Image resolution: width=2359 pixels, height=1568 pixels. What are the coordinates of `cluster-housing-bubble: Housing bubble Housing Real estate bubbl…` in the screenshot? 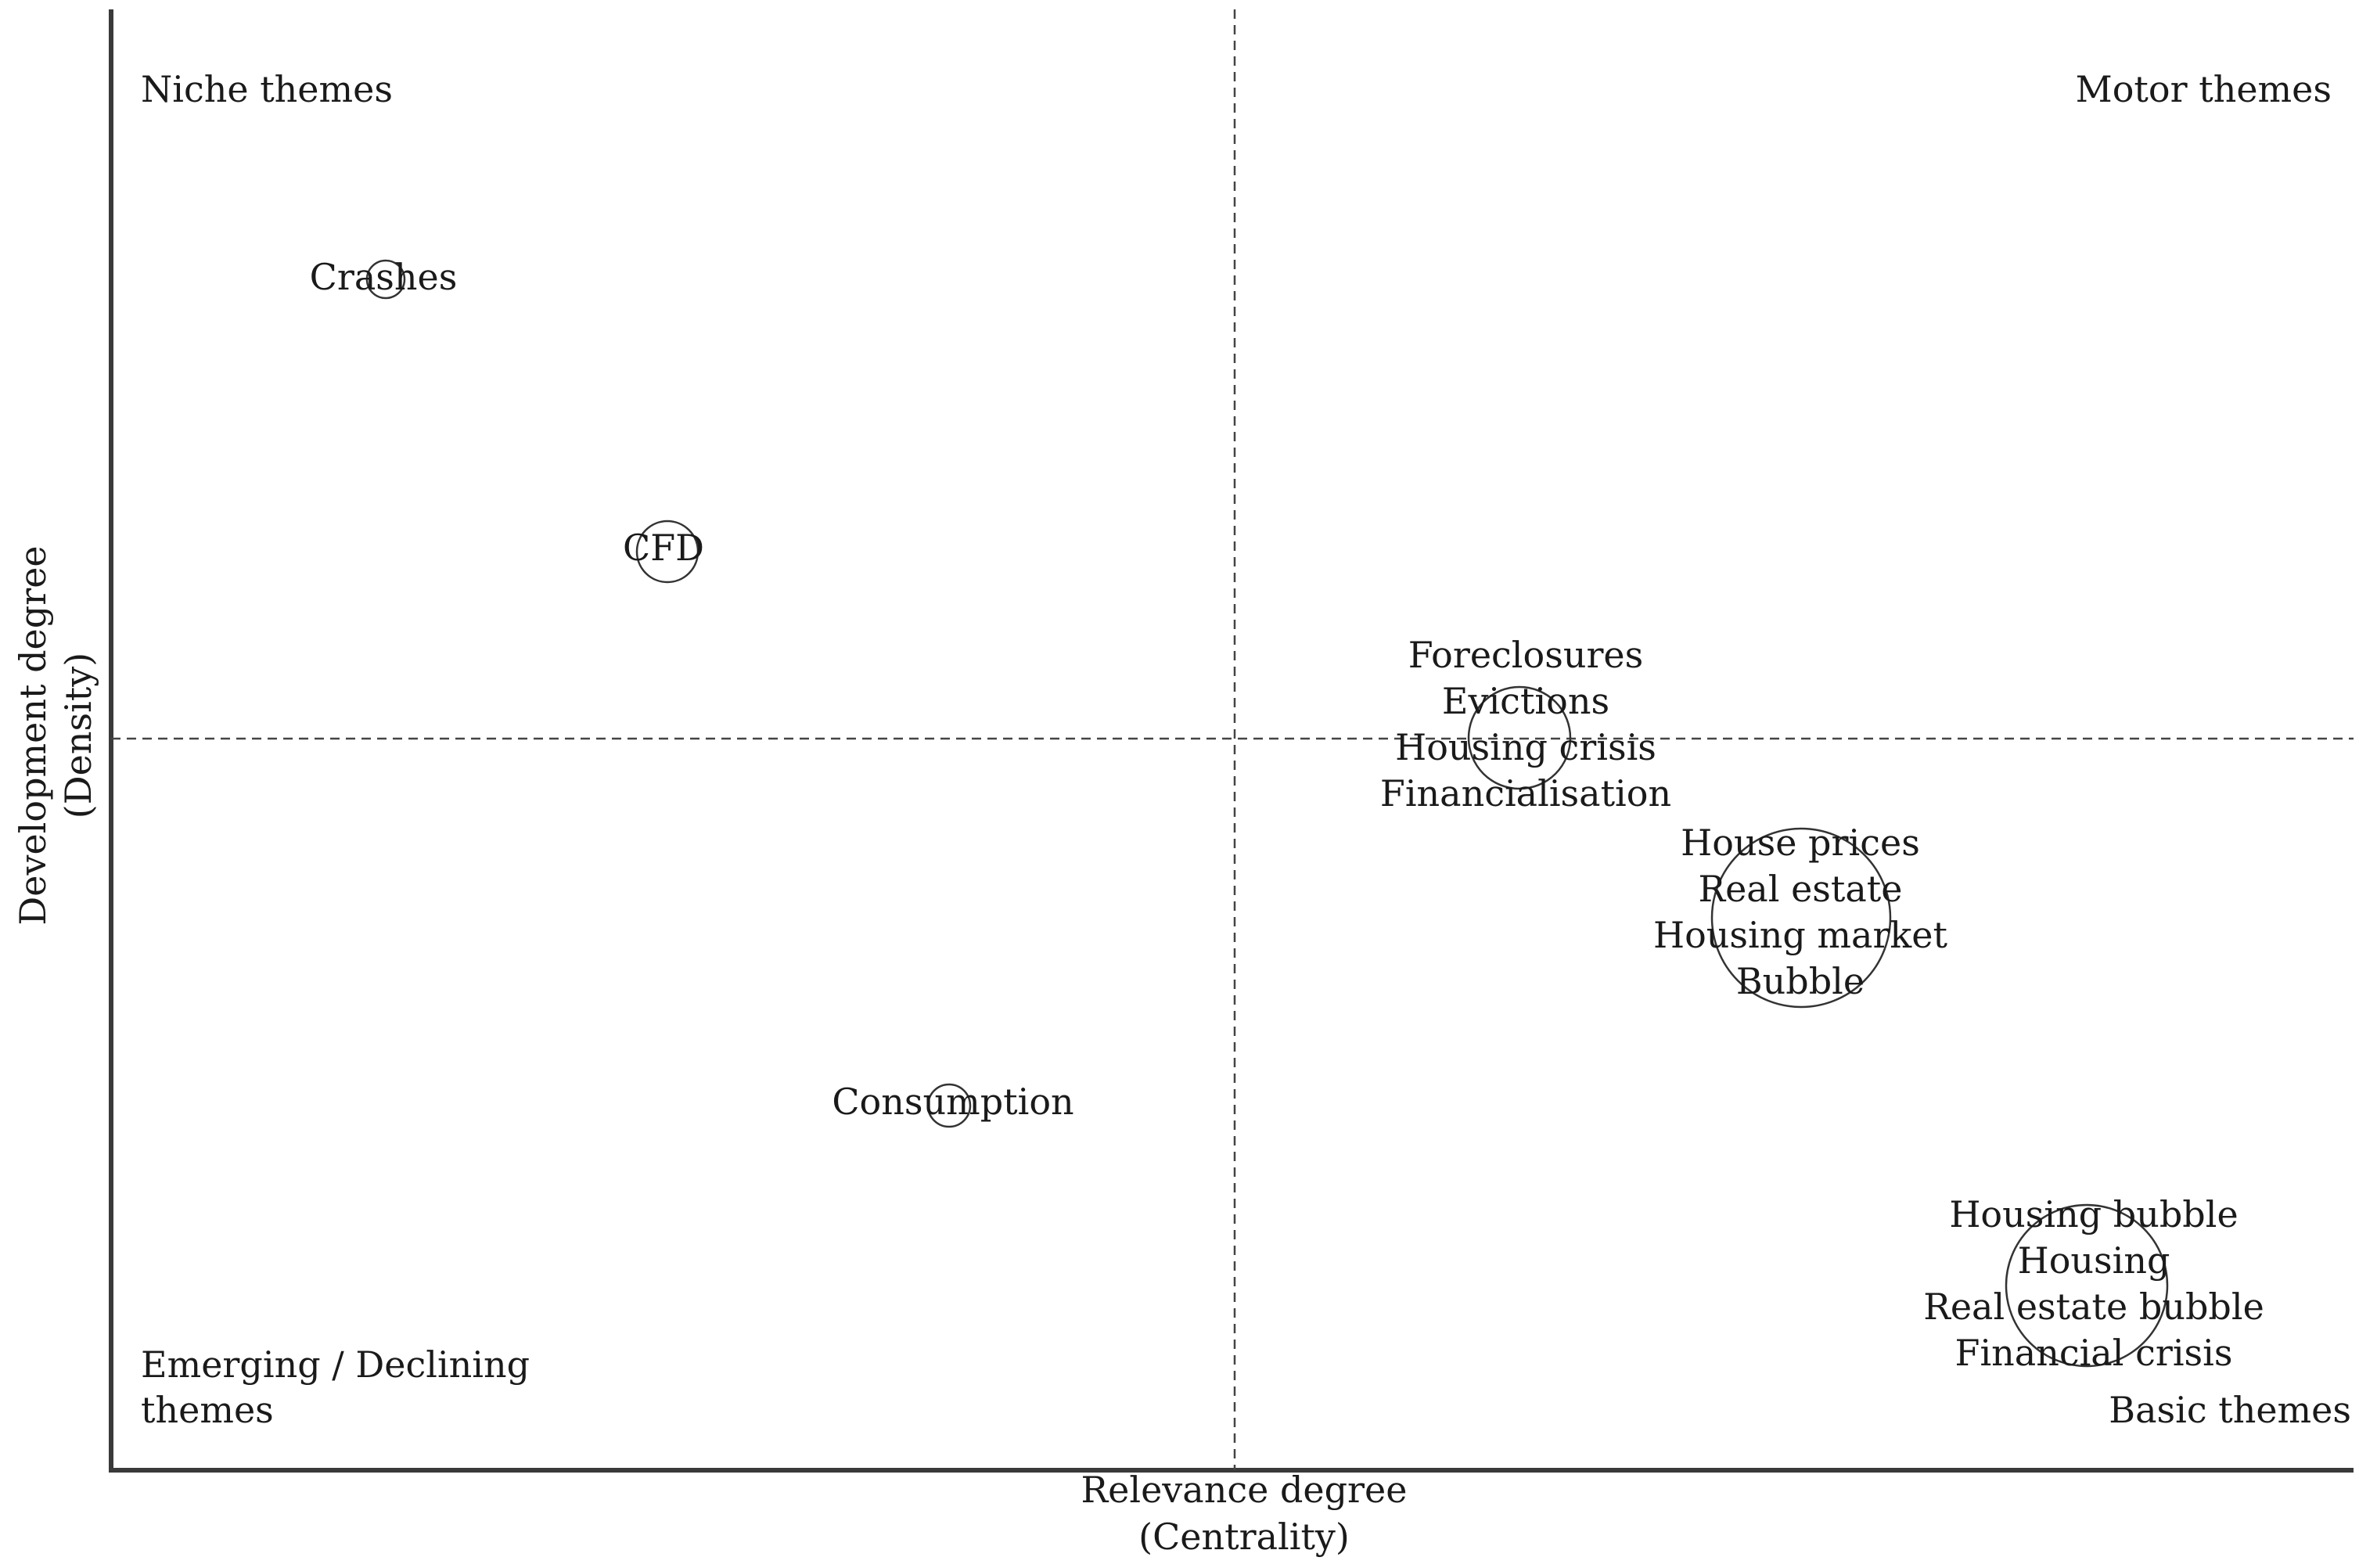 It's located at (2093, 1284).